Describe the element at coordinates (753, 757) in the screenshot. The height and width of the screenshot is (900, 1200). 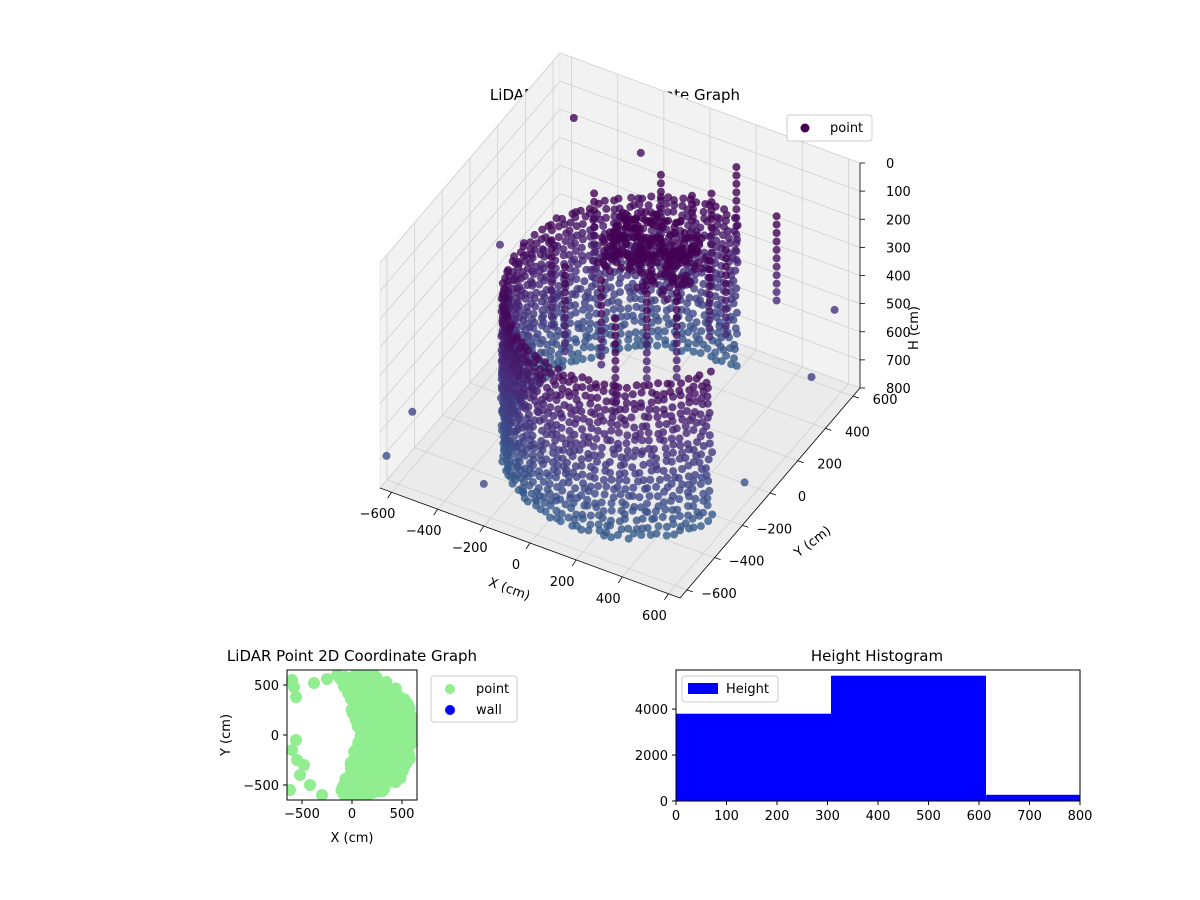
I see `histogram-bar` at that location.